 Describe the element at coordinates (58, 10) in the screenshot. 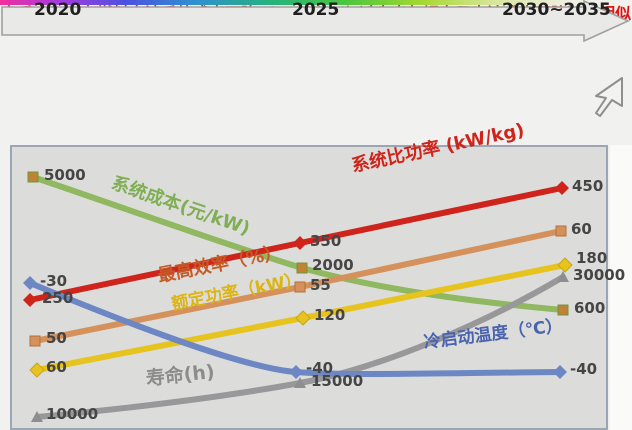

I see `timeline-year-2020: 2020` at that location.